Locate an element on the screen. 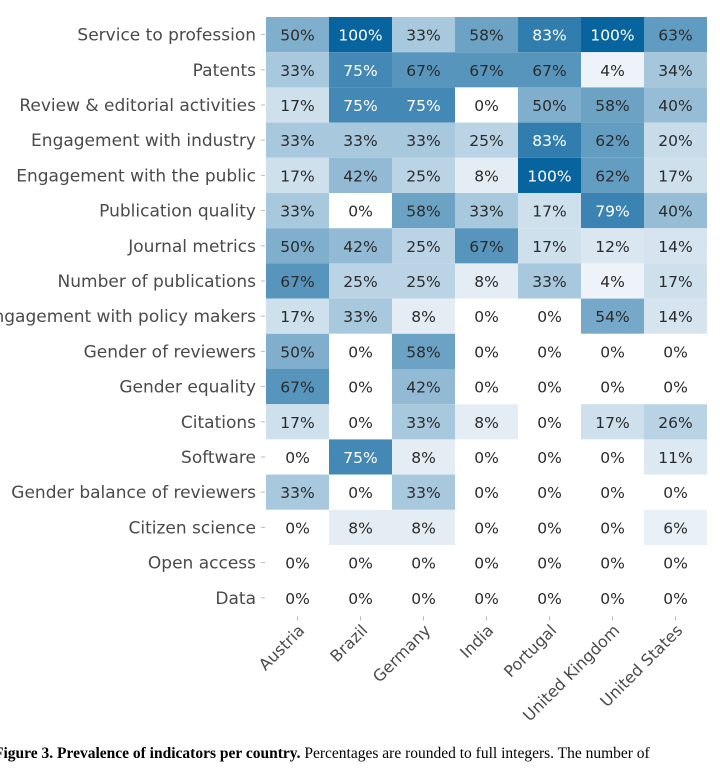 The image size is (720, 780). cell-value-label: 83% is located at coordinates (549, 36).